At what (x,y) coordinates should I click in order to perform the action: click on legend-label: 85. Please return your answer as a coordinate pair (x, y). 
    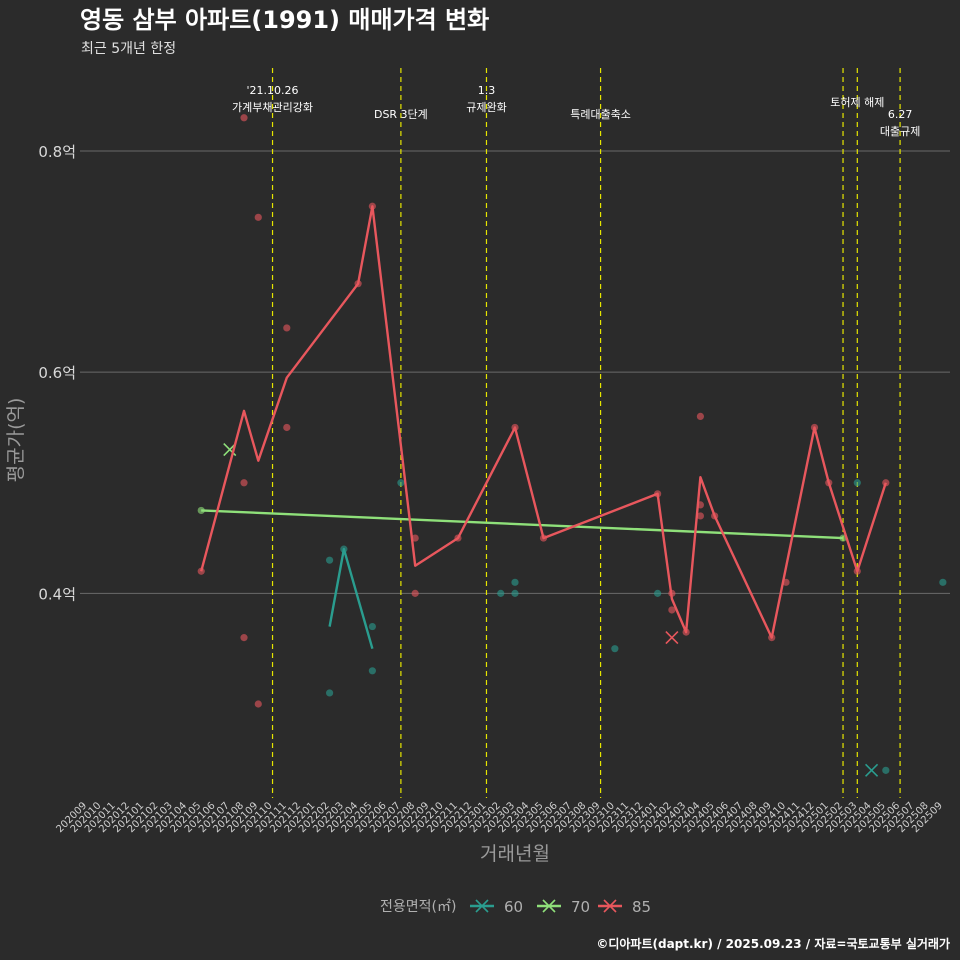
    Looking at the image, I should click on (641, 907).